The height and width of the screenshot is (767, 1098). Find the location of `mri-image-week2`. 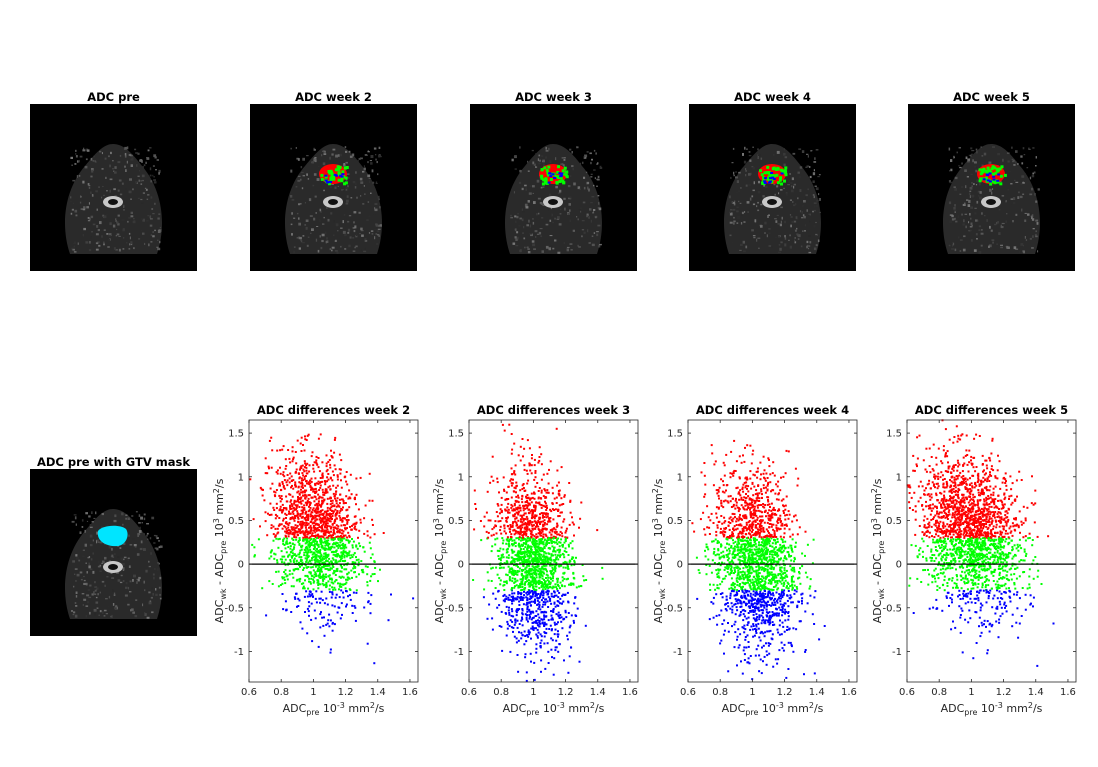

mri-image-week2 is located at coordinates (333, 187).